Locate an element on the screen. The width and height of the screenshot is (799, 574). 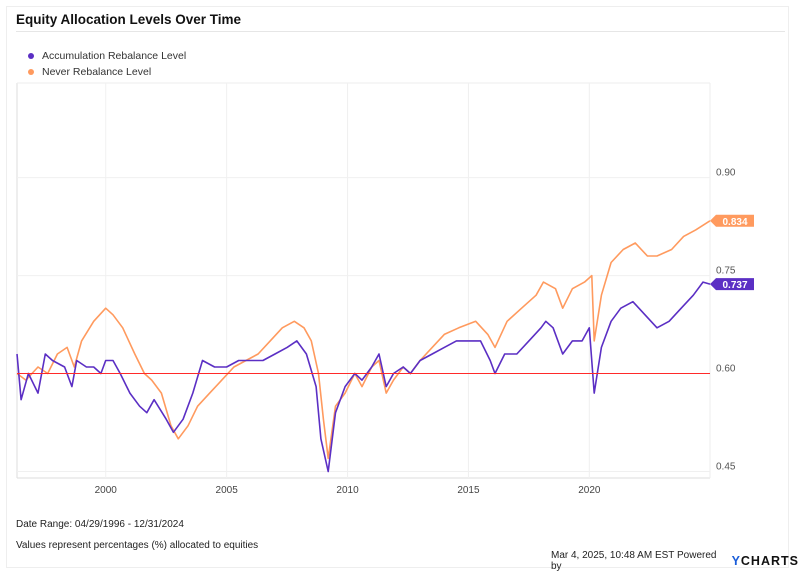
last-value-label: 0.737 is located at coordinates (734, 285).